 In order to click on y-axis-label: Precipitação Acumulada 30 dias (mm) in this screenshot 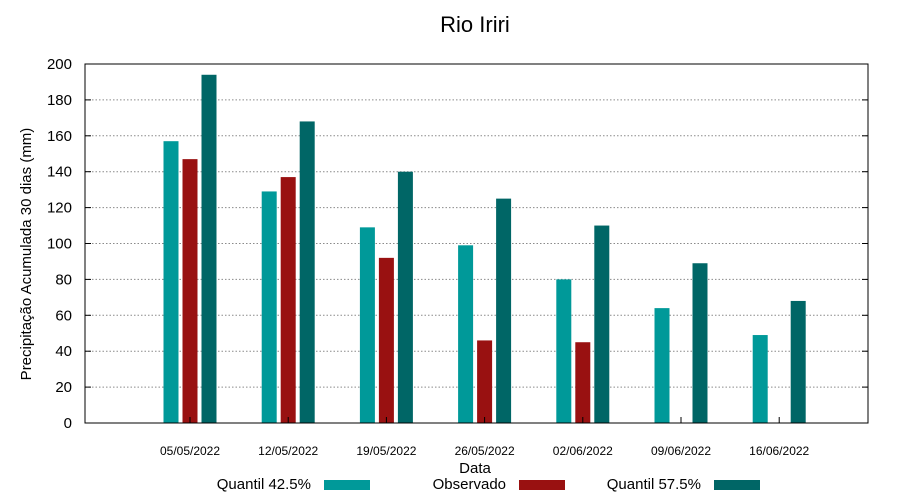, I will do `click(26, 254)`.